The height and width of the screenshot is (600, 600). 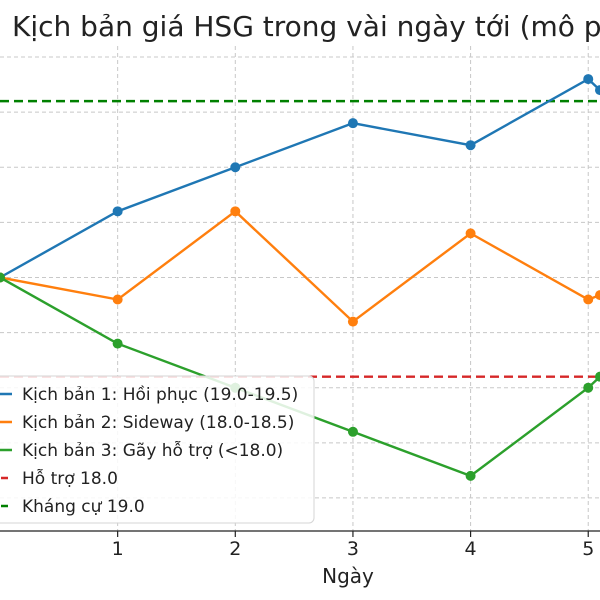 I want to click on x-axis-label: Ngày, so click(x=348, y=576).